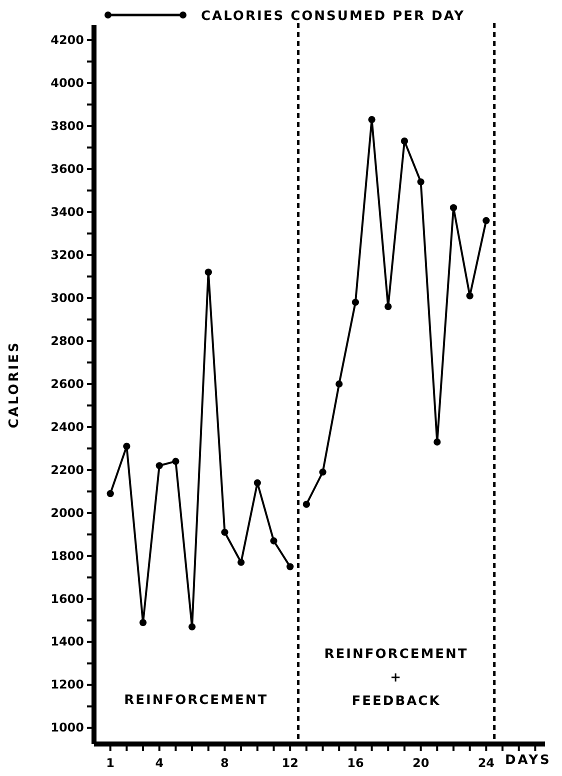  What do you see at coordinates (67, 685) in the screenshot?
I see `y-tick-label: 1200` at bounding box center [67, 685].